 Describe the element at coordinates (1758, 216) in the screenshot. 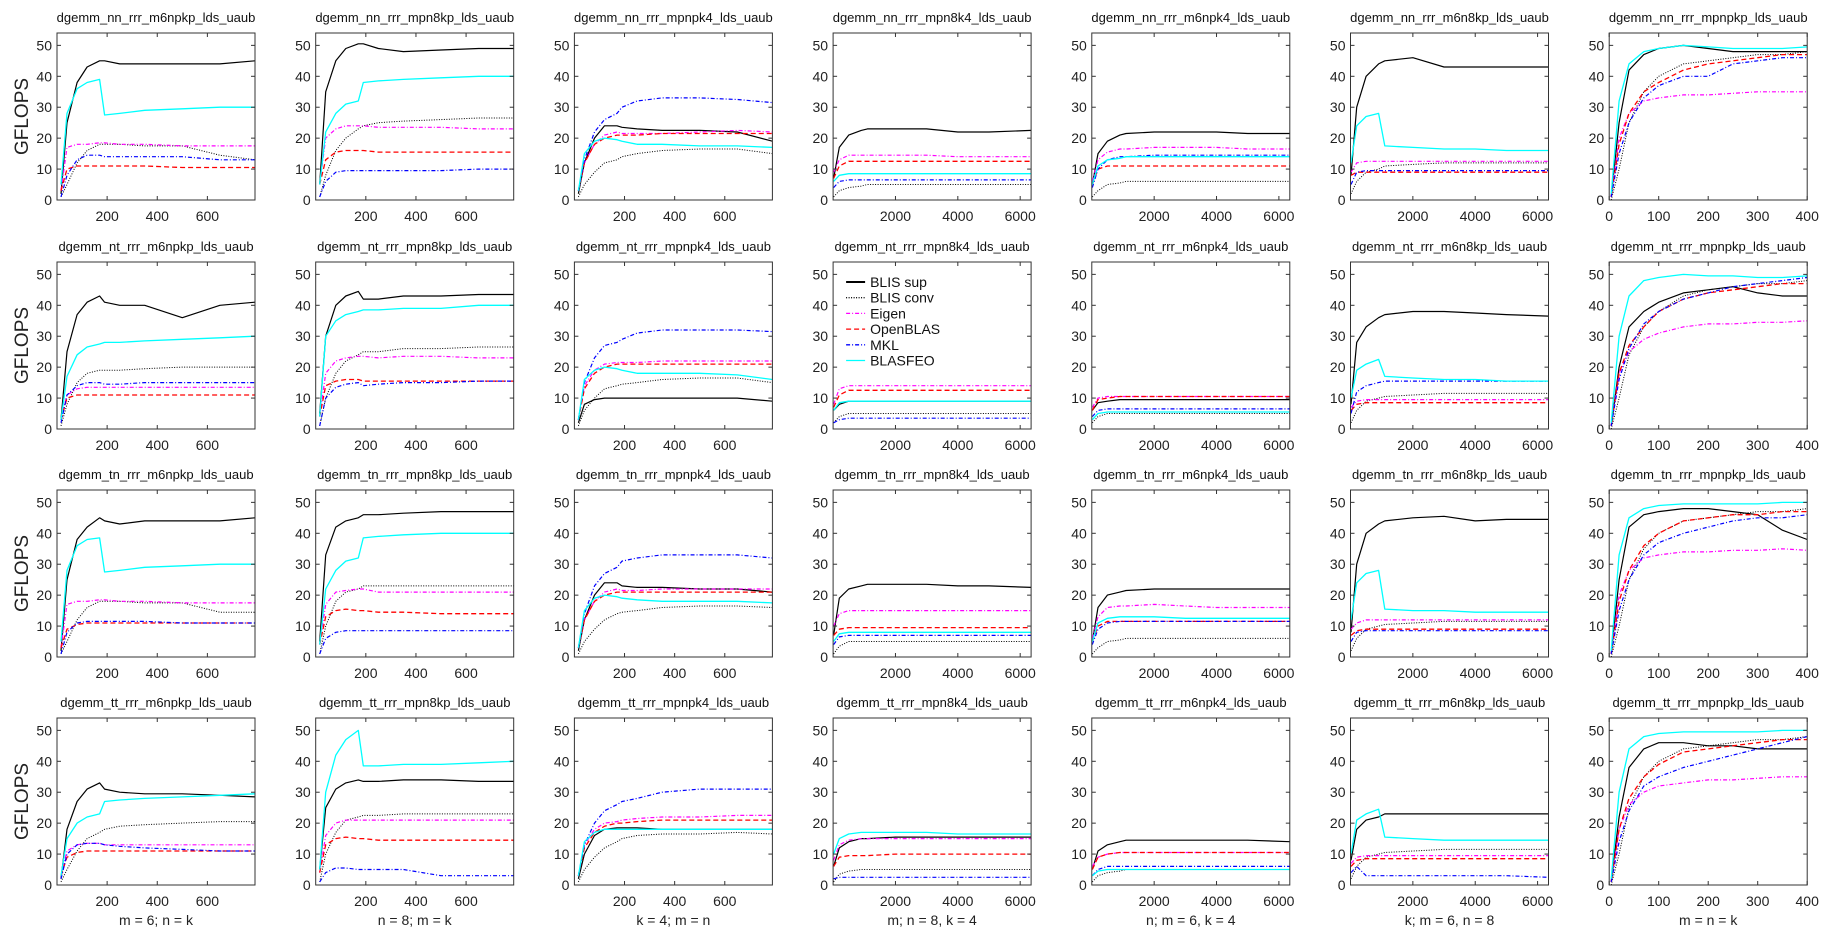

I see `x-tick-label: 300` at that location.